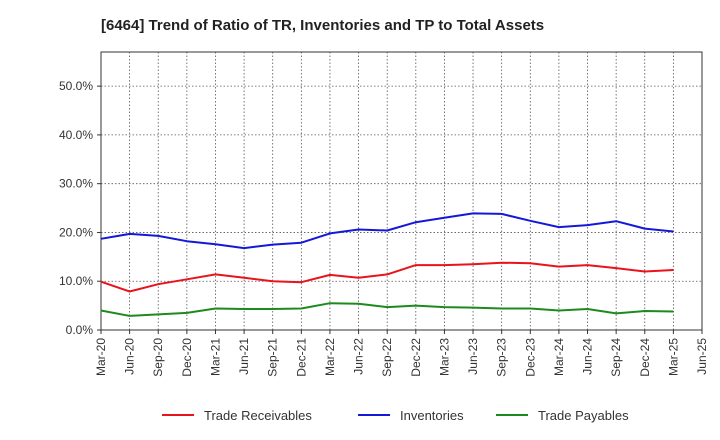 The image size is (720, 440). I want to click on x-tick-label: Sep-21, so click(273, 357).